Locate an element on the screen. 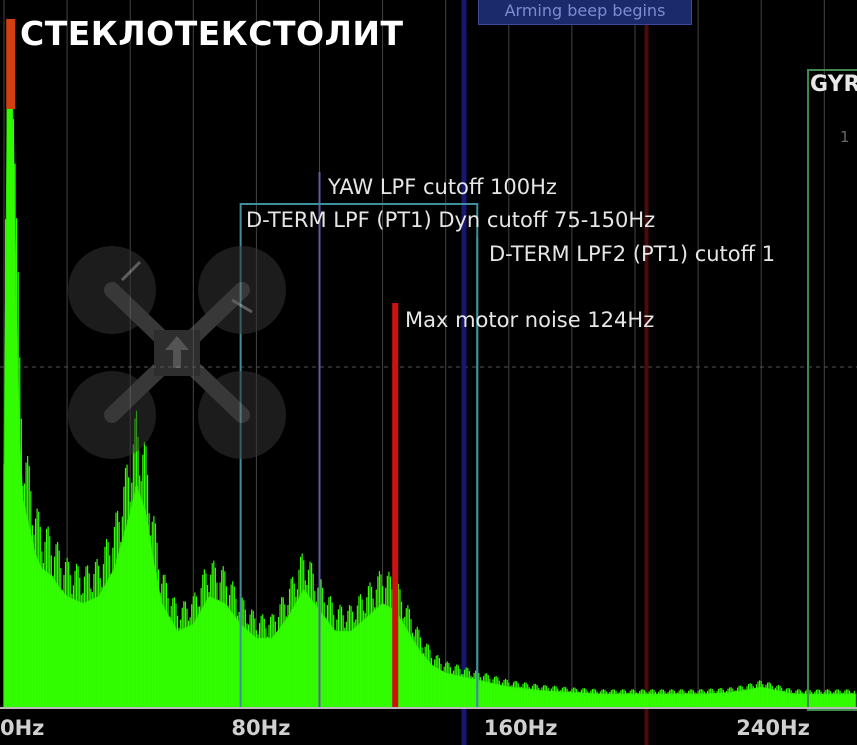 This screenshot has height=745, width=857. spectrum-peak-highlight is located at coordinates (11, 63).